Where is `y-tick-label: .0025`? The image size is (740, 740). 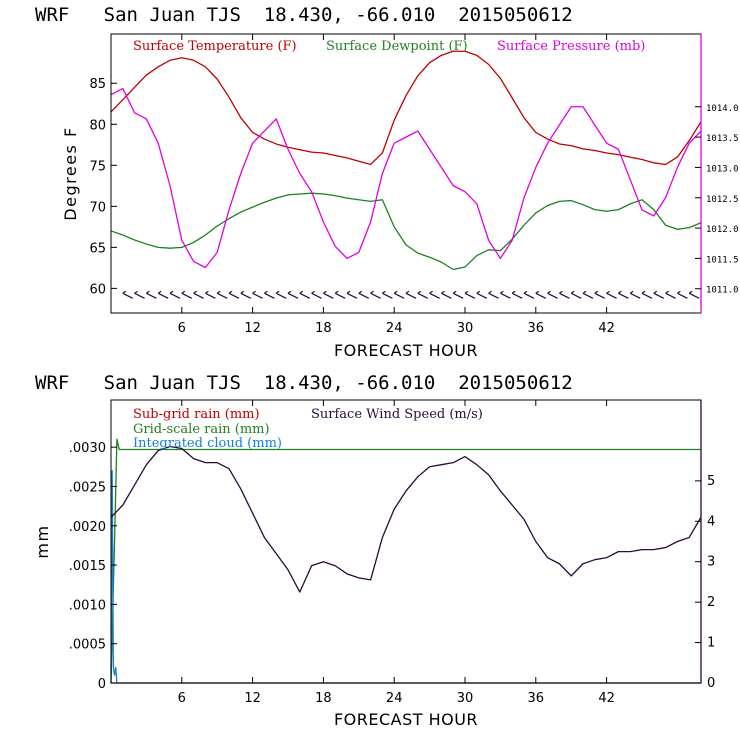 y-tick-label: .0025 is located at coordinates (87, 487).